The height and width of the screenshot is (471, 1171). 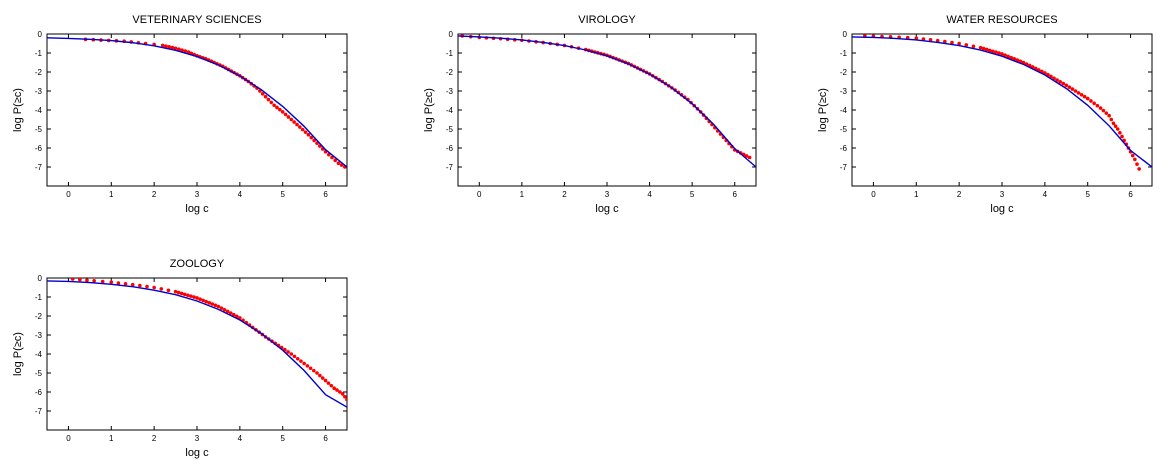 What do you see at coordinates (39, 167) in the screenshot?
I see `y-tick-label: -7` at bounding box center [39, 167].